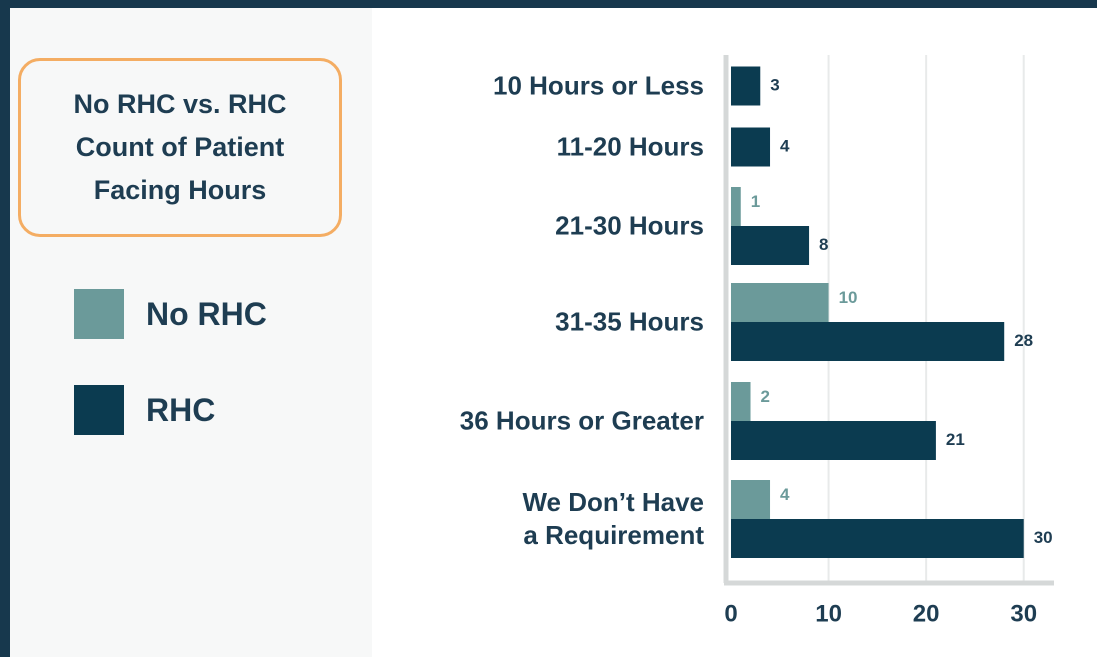 This screenshot has width=1097, height=657. What do you see at coordinates (629, 225) in the screenshot?
I see `category-label: 21-30 Hours` at bounding box center [629, 225].